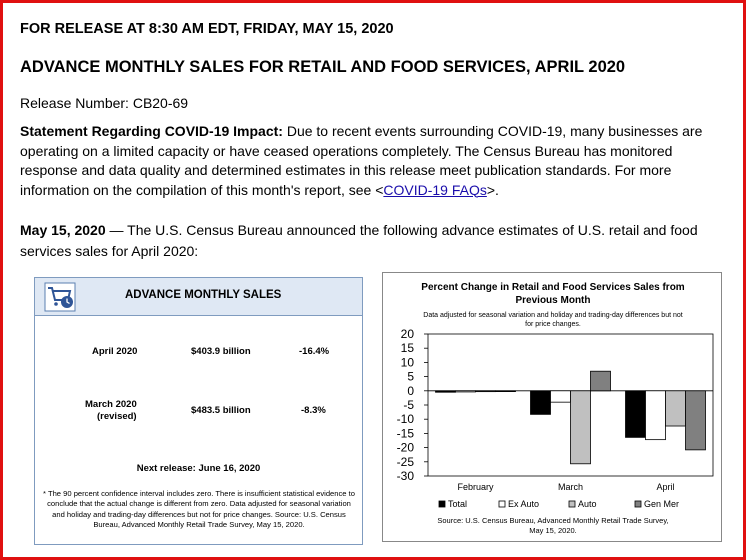  I want to click on row-april-value: $403.9 billion, so click(221, 351).